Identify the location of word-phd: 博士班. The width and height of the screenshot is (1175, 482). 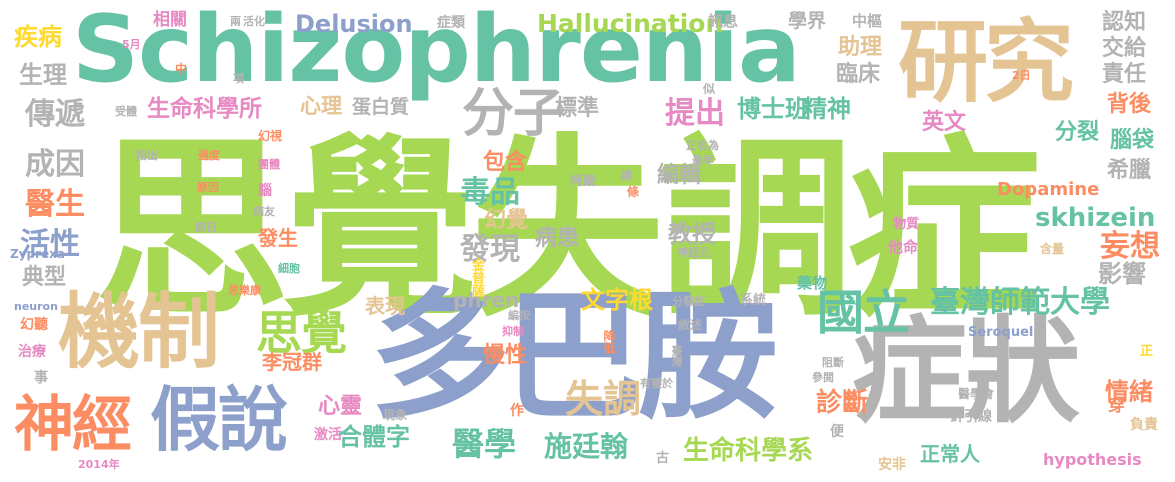
(773, 109).